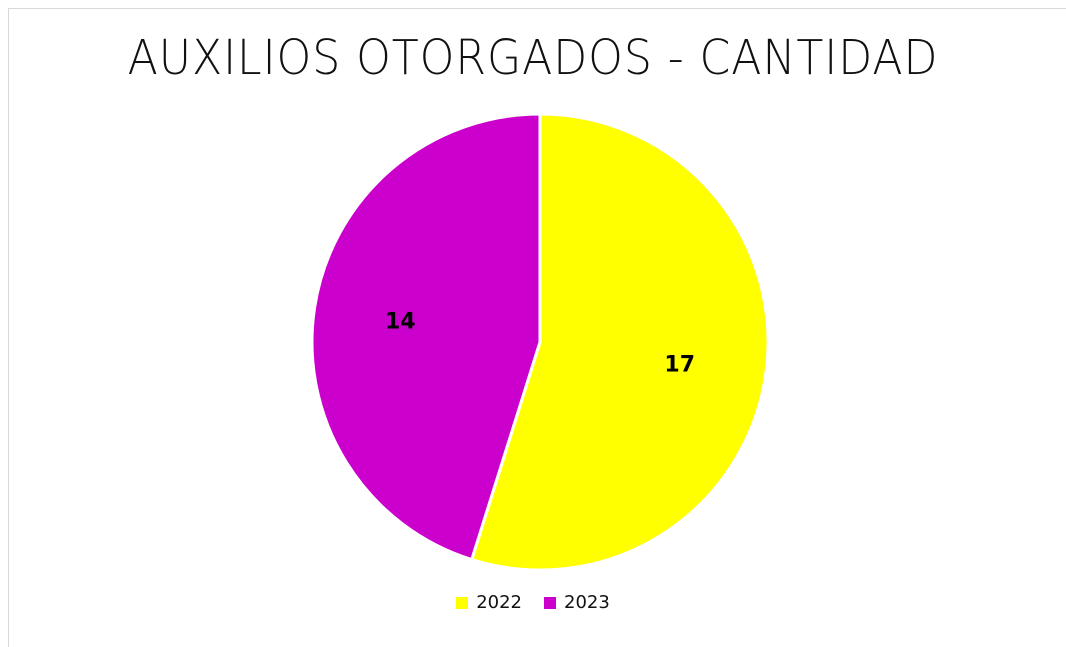 The width and height of the screenshot is (1066, 647). Describe the element at coordinates (533, 58) in the screenshot. I see `chart-title: AUXILIOS OTORGADOS - CANTIDAD` at that location.